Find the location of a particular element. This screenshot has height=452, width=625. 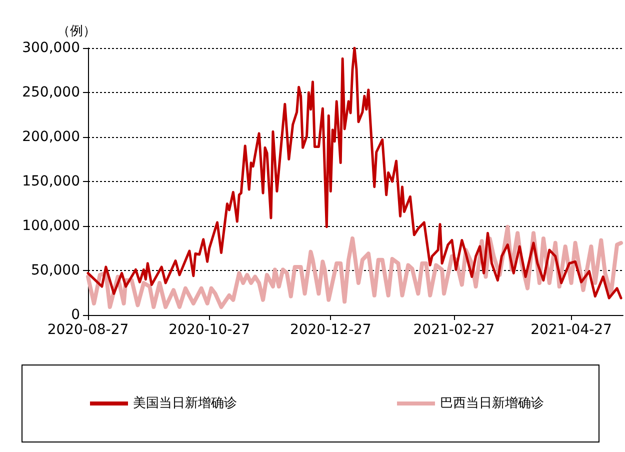

y-tick-label: 0 is located at coordinates (75, 315).